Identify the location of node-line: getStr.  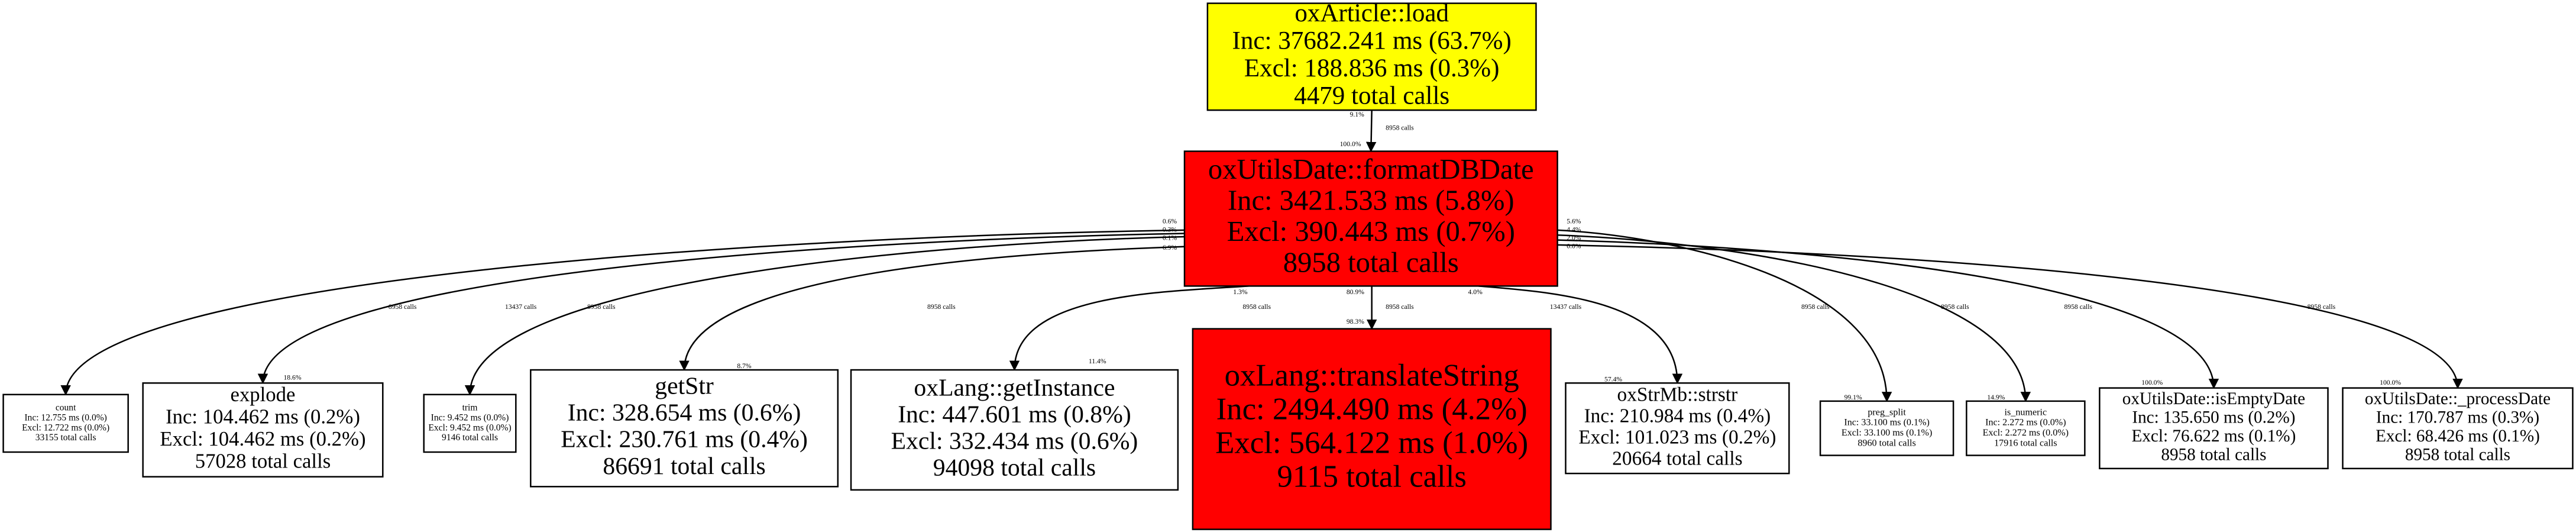
(685, 386).